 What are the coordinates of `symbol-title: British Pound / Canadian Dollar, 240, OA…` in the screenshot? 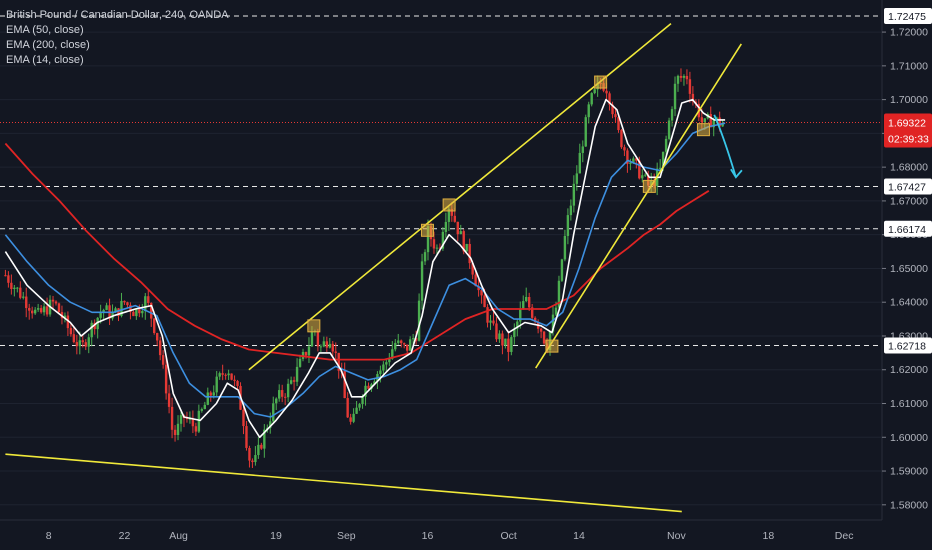 It's located at (117, 15).